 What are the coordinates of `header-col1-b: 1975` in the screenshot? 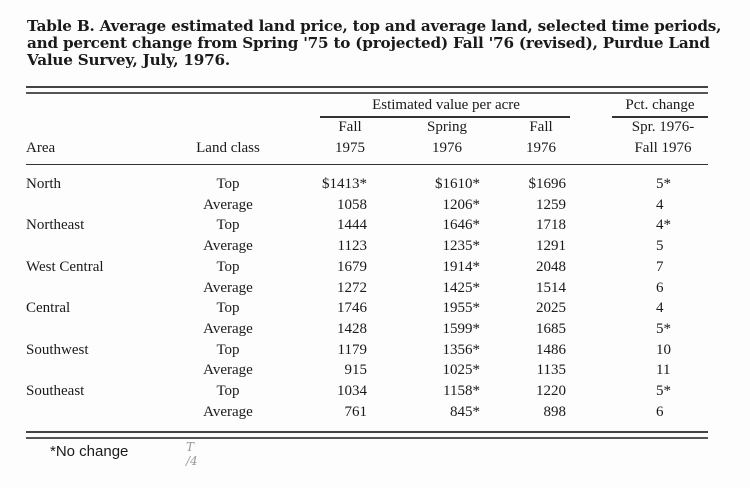 It's located at (350, 148).